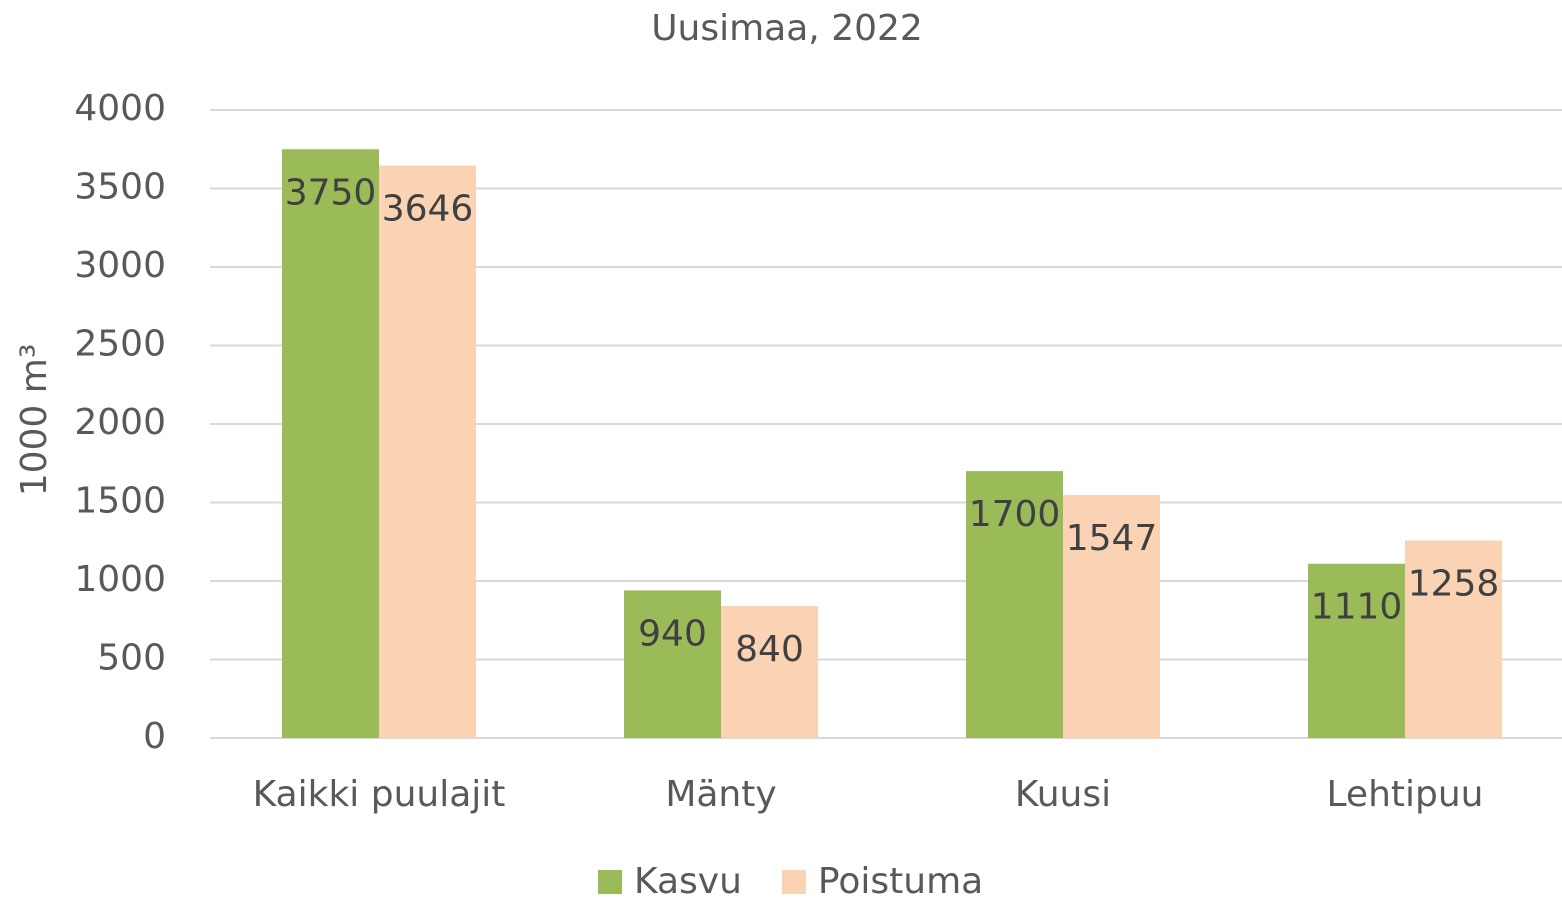  Describe the element at coordinates (769, 649) in the screenshot. I see `data-label: 840` at that location.